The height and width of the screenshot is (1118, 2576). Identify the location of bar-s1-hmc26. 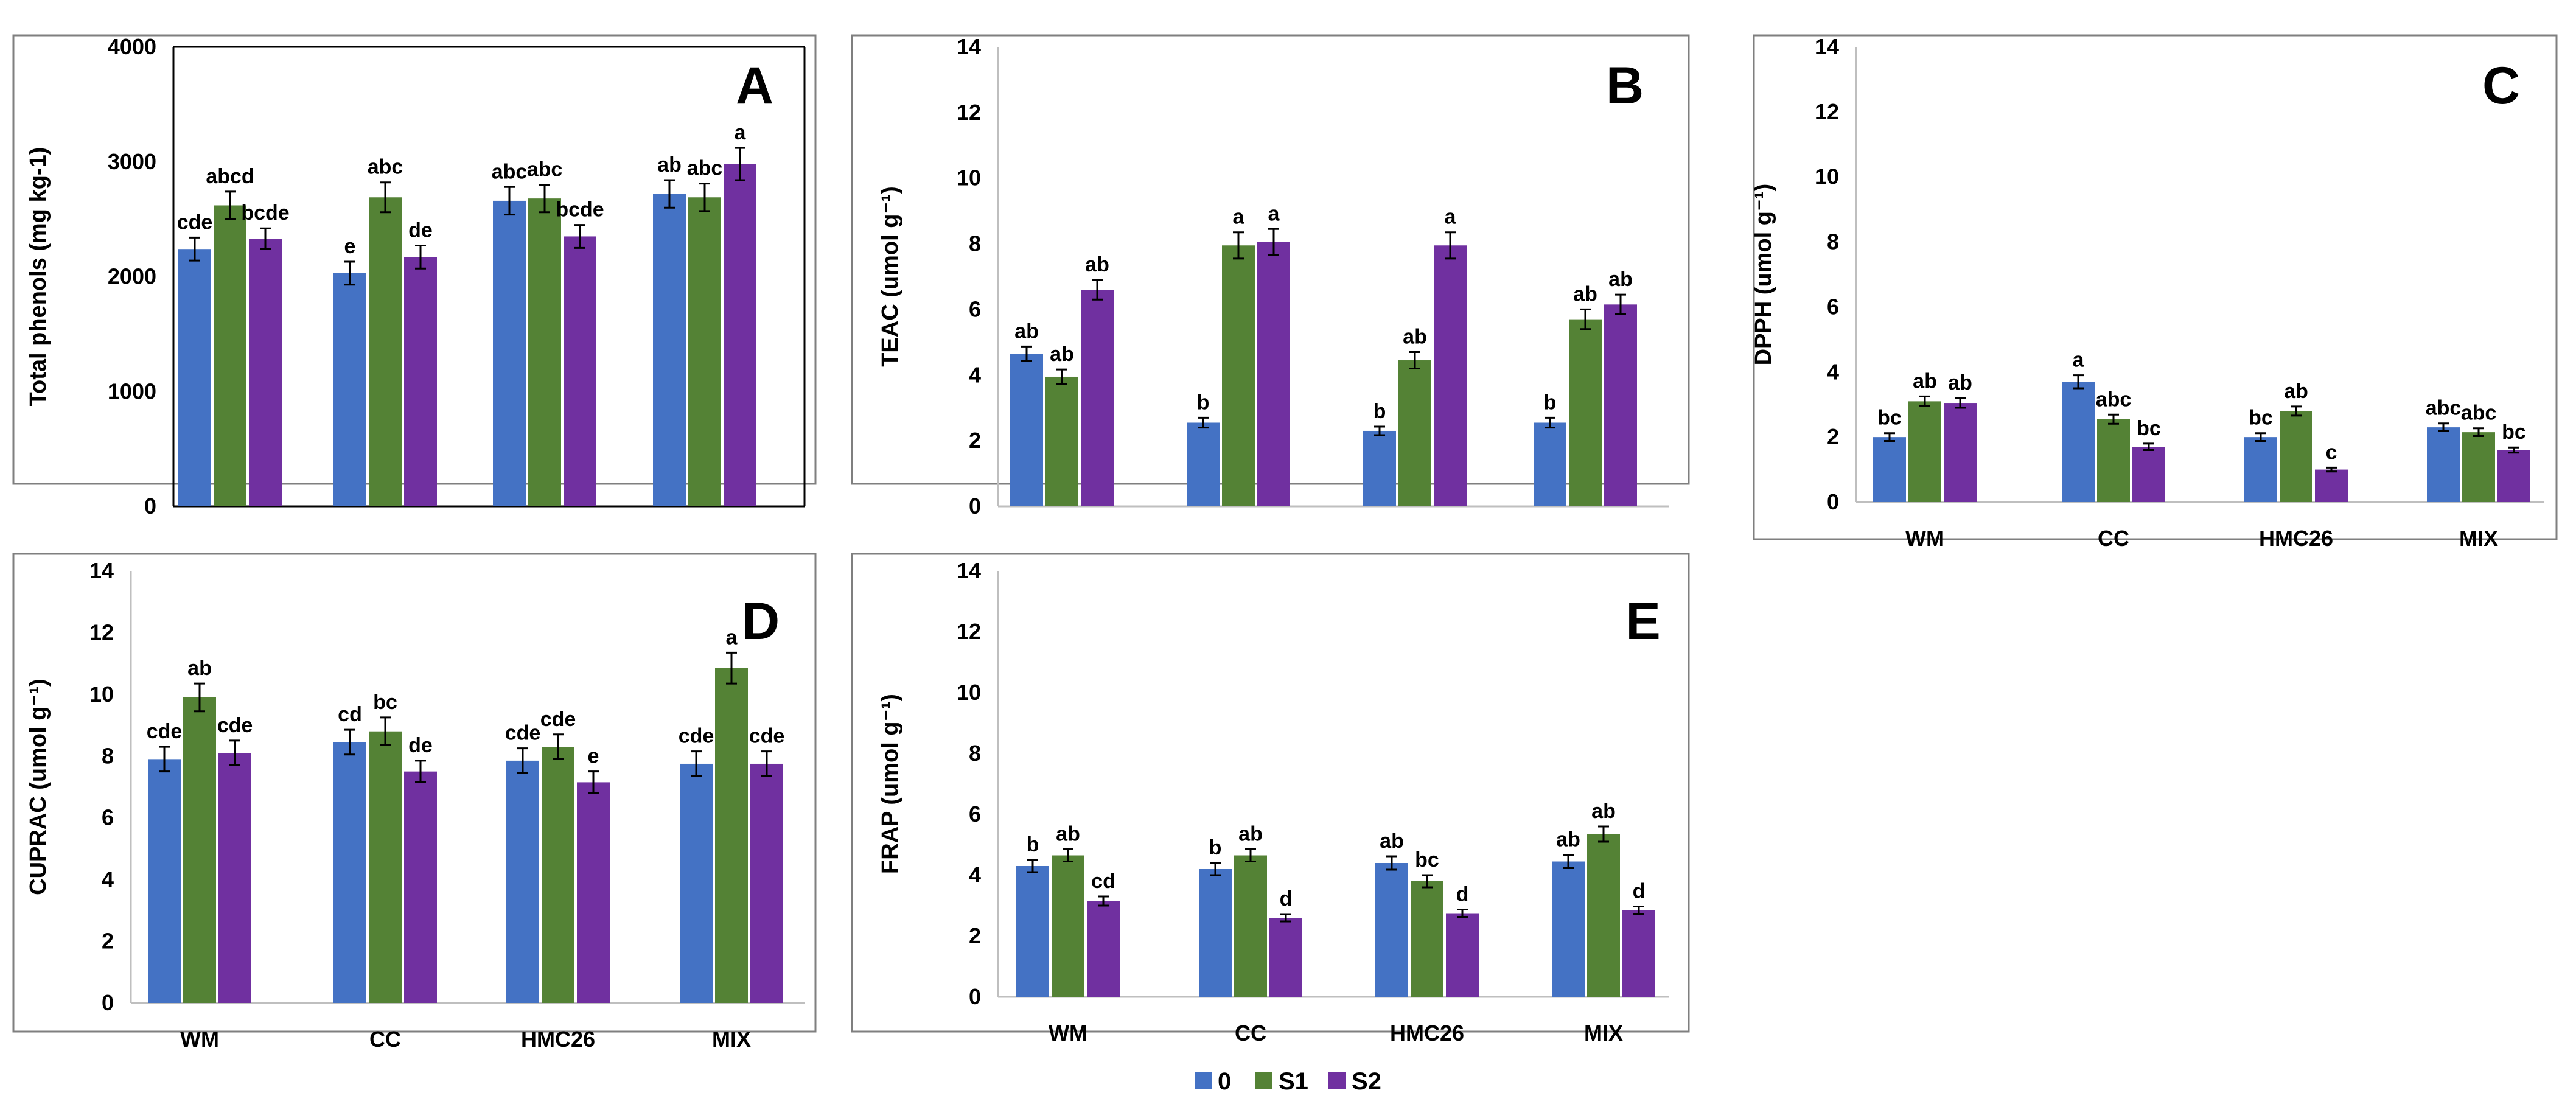
(1427, 939).